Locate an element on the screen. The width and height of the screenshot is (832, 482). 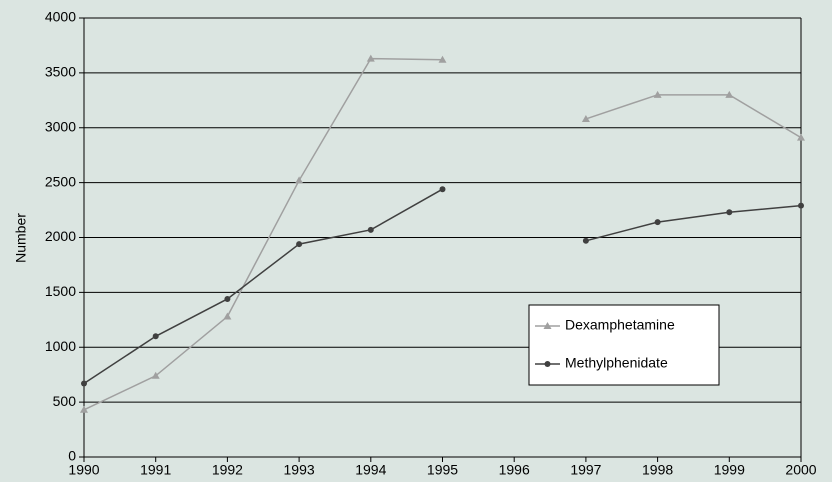
x-tick-label: 1999 is located at coordinates (729, 470).